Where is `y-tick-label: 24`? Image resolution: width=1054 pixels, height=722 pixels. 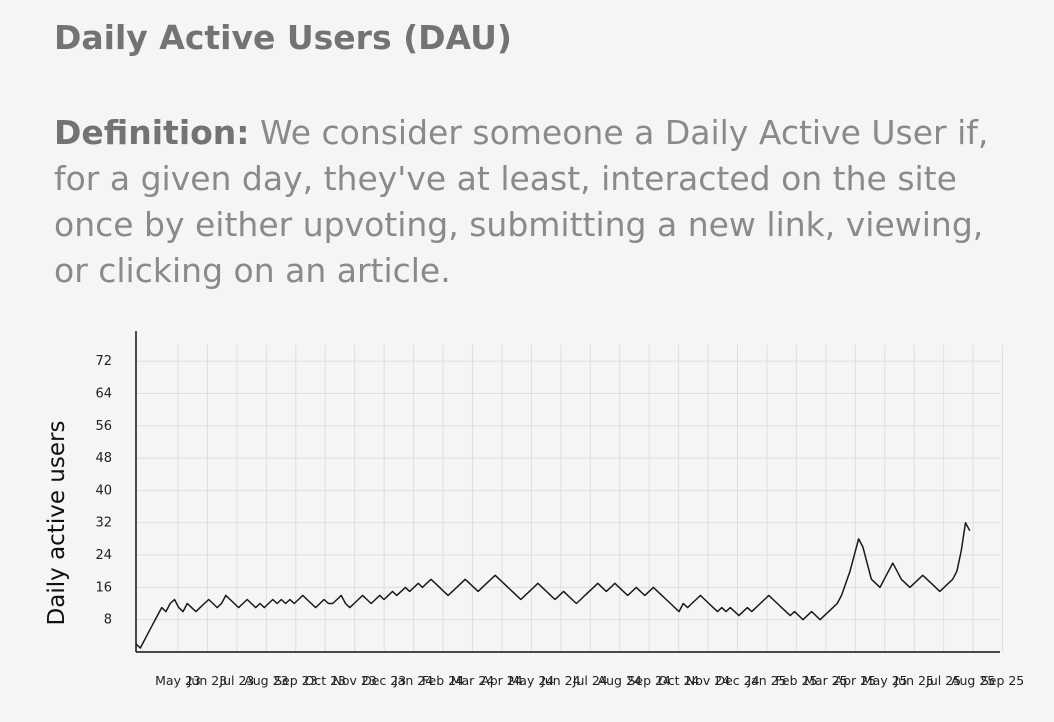
y-tick-label: 24 is located at coordinates (103, 555).